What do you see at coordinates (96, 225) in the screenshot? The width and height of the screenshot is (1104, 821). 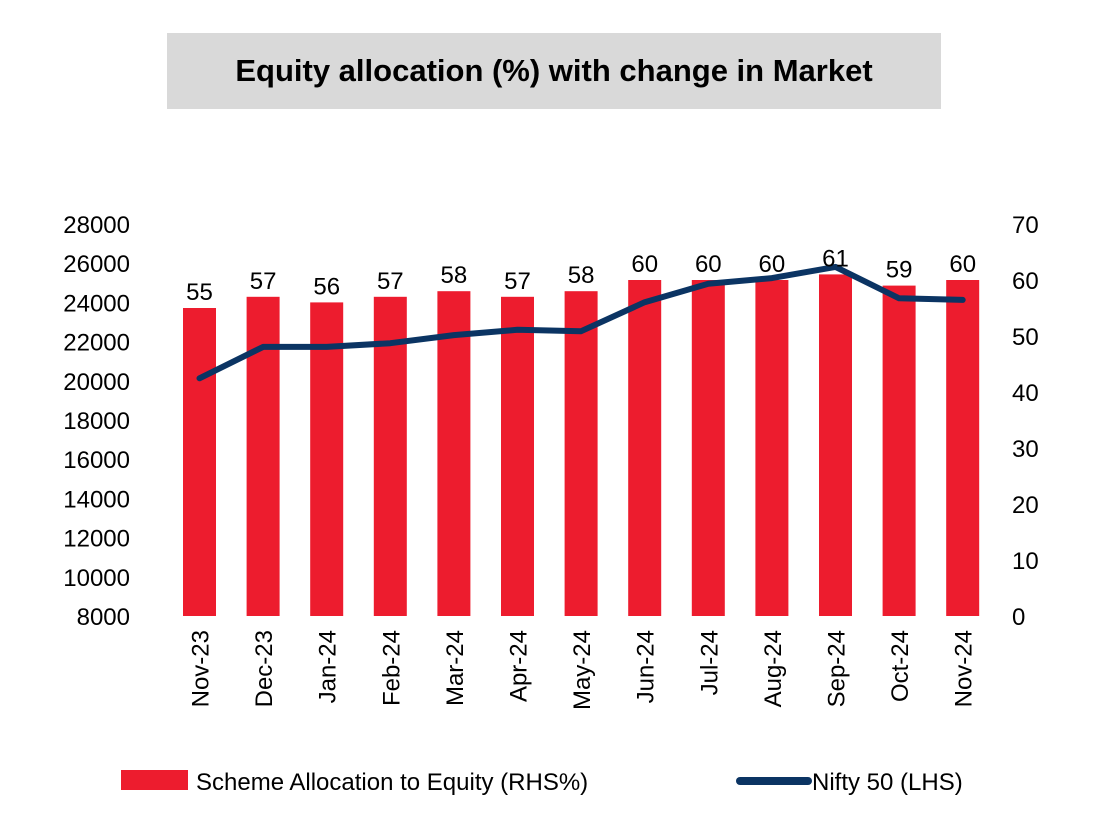 I see `y-left-tick-28000: 28000` at bounding box center [96, 225].